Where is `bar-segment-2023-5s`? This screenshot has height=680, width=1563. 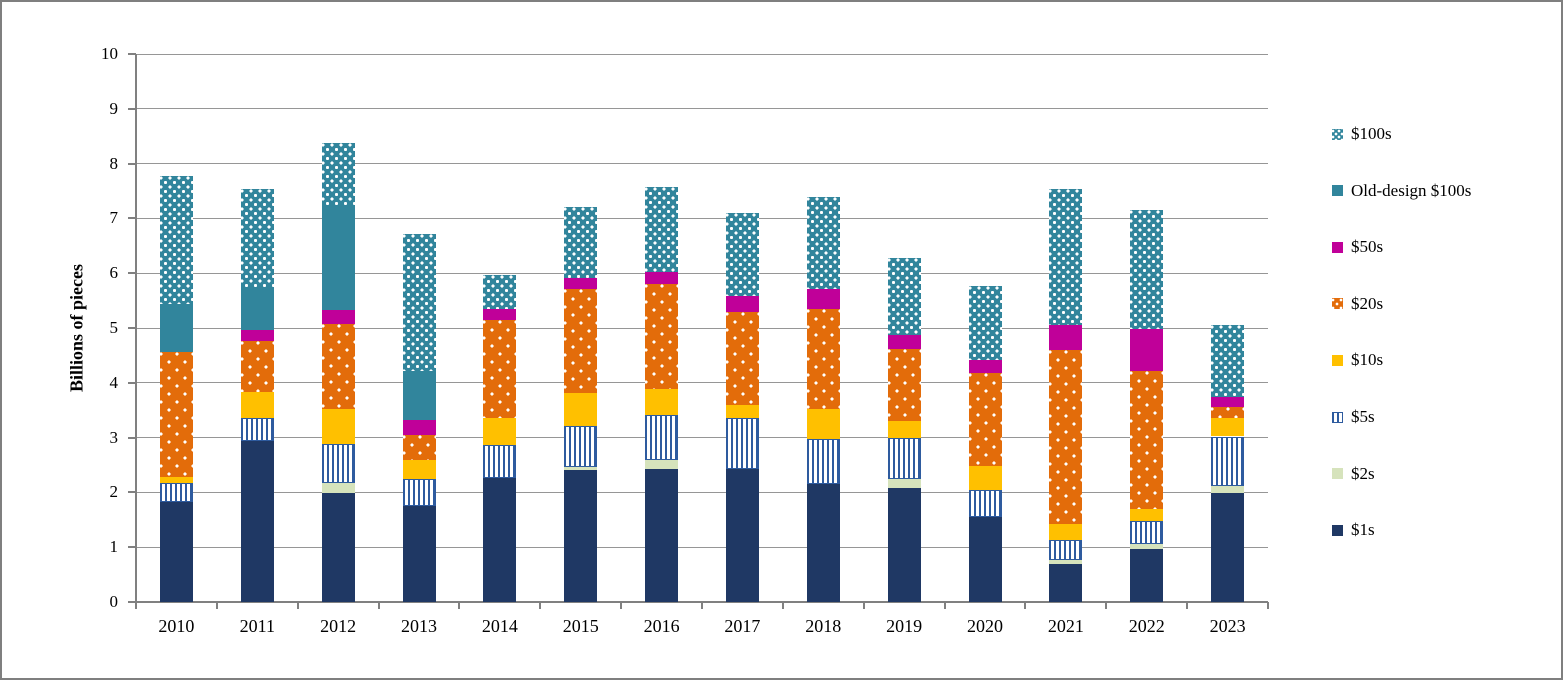
bar-segment-2023-5s is located at coordinates (1228, 461).